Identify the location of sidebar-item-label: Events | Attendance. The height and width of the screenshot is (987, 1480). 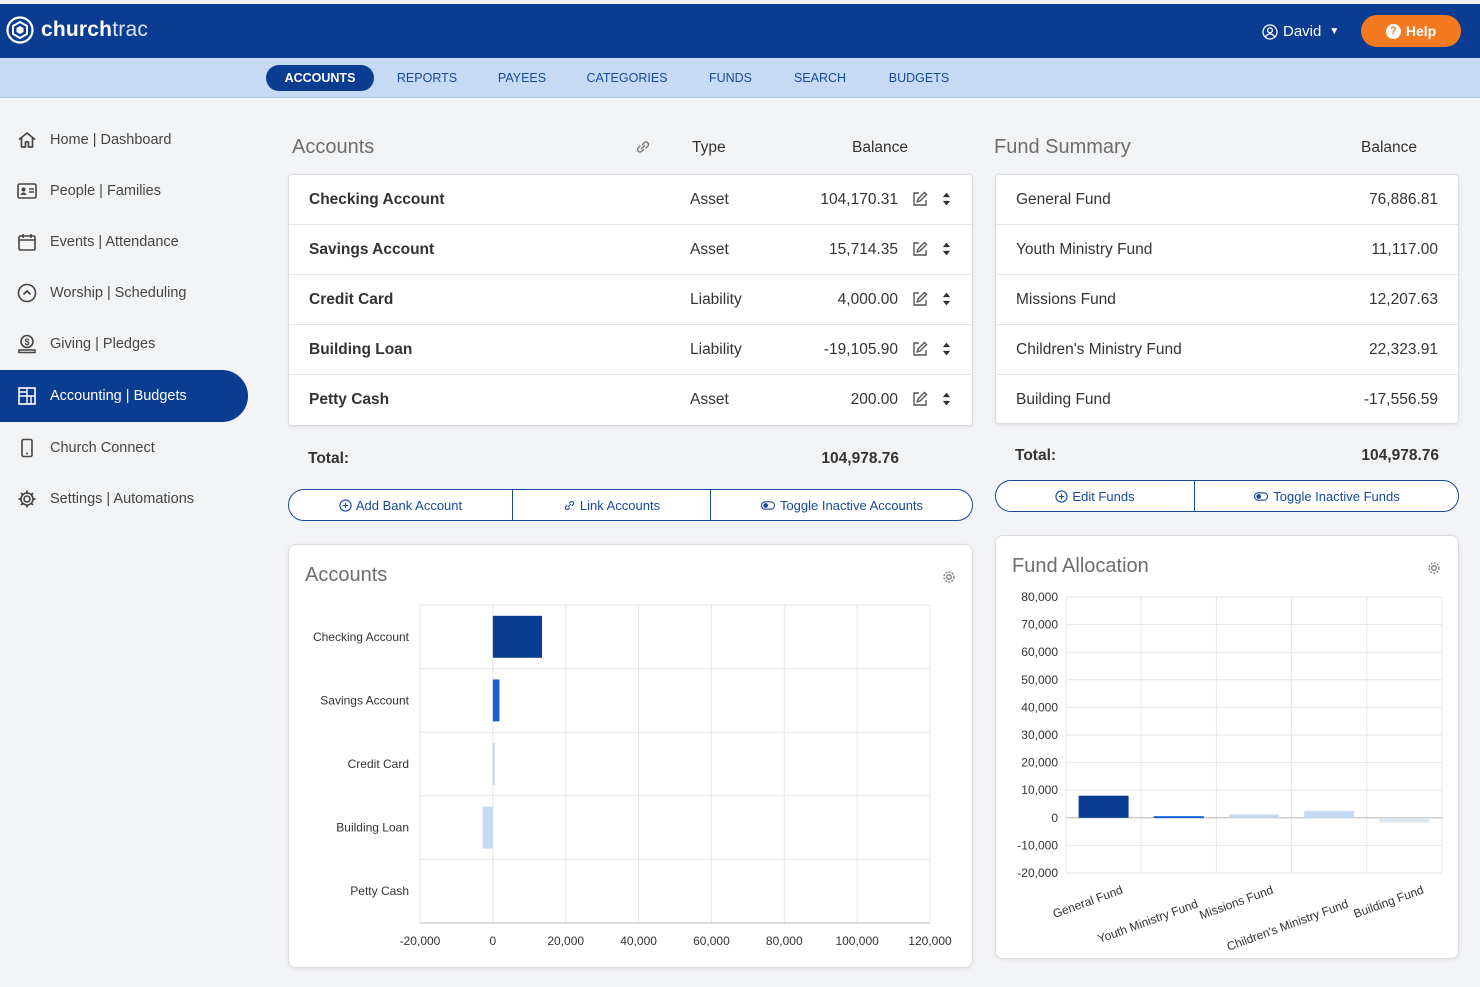
(114, 242).